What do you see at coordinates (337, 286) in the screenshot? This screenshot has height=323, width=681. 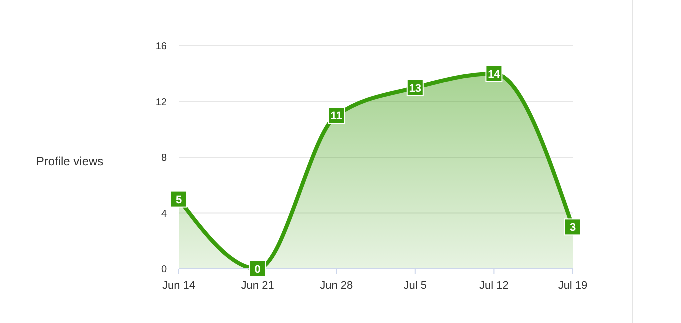 I see `x-tick-label: Jun 28` at bounding box center [337, 286].